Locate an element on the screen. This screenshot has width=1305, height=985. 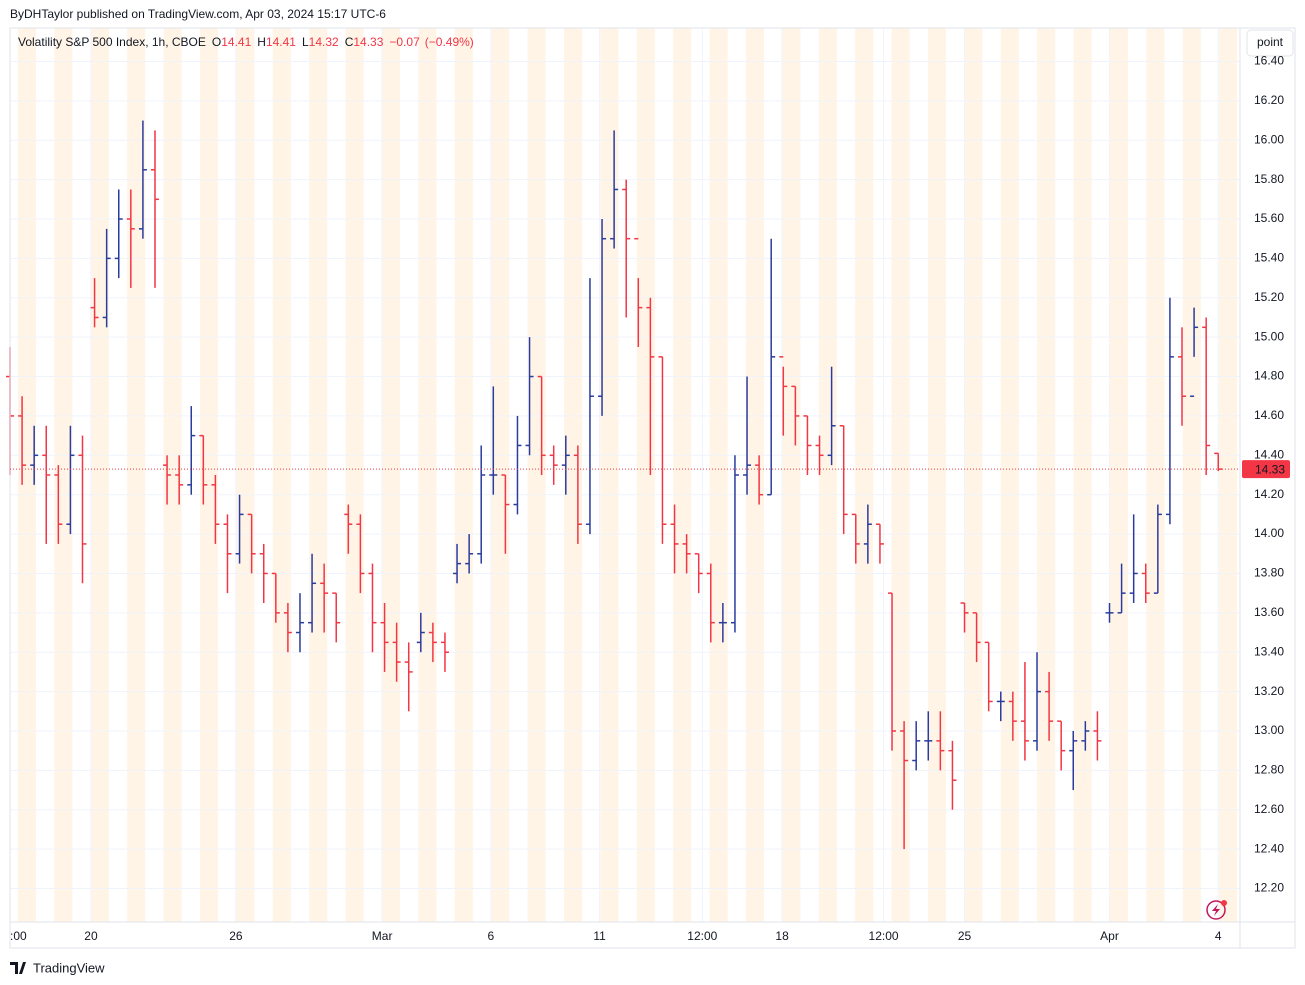
scale-button is located at coordinates (1270, 43).